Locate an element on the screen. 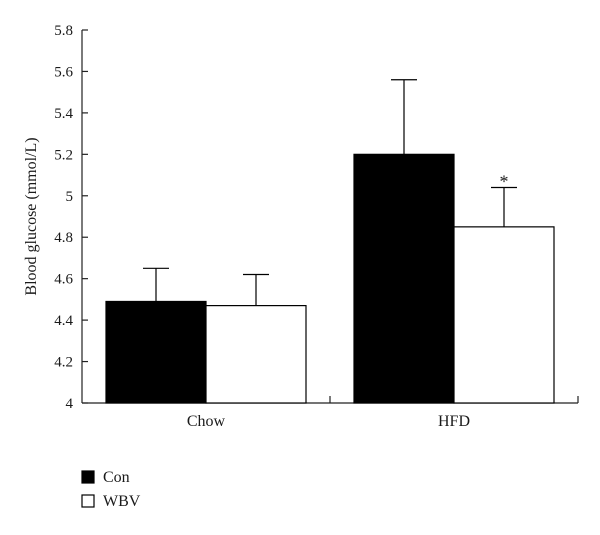  y-tick-label: 4.2 is located at coordinates (63, 363).